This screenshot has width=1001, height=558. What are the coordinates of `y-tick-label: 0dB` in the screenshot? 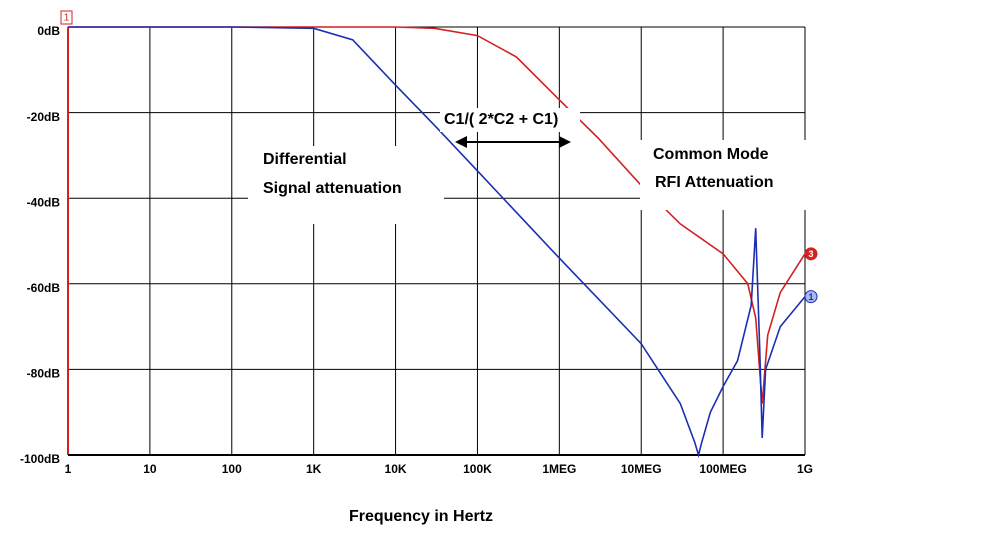 It's located at (48, 31).